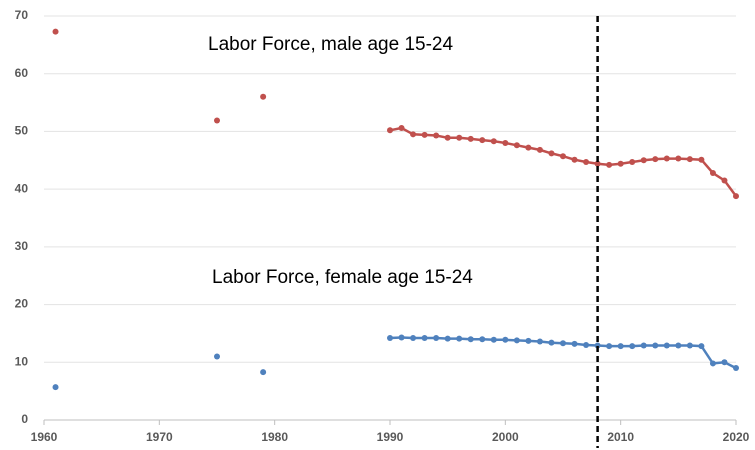  Describe the element at coordinates (22, 304) in the screenshot. I see `y-tick-label: 20` at that location.